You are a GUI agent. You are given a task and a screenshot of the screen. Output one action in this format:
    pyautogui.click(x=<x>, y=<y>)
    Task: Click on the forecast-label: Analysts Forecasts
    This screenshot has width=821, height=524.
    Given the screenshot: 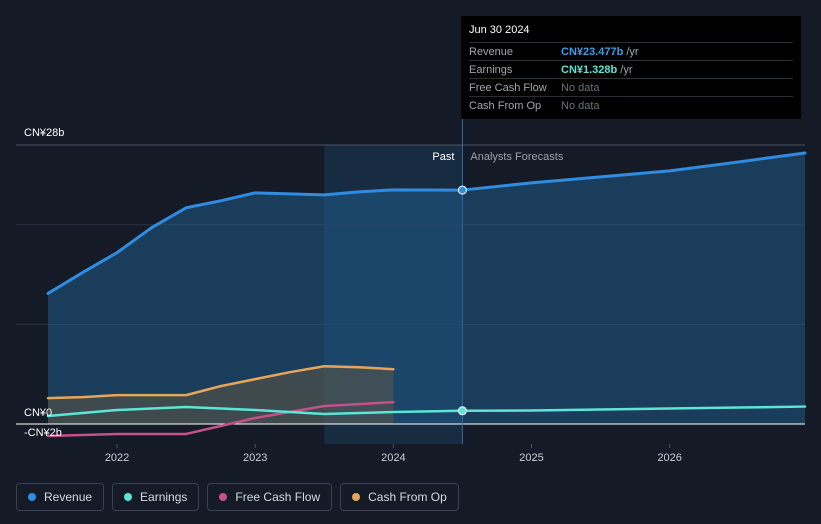 What is the action you would take?
    pyautogui.click(x=516, y=157)
    